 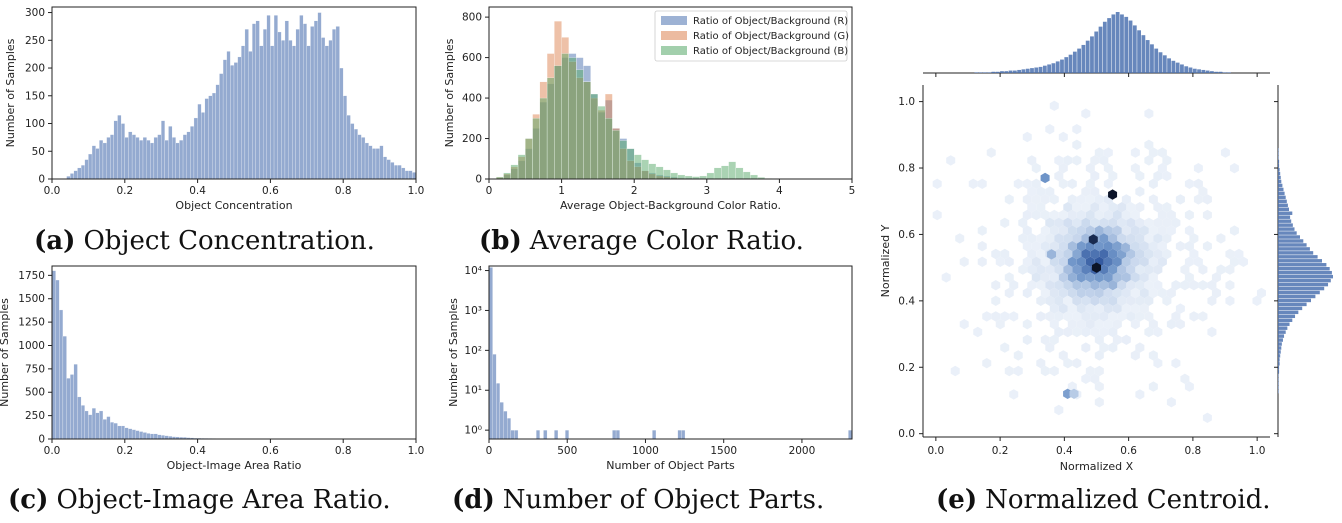 What do you see at coordinates (638, 500) in the screenshot?
I see `caption-d: (d) Number of Object Parts.` at bounding box center [638, 500].